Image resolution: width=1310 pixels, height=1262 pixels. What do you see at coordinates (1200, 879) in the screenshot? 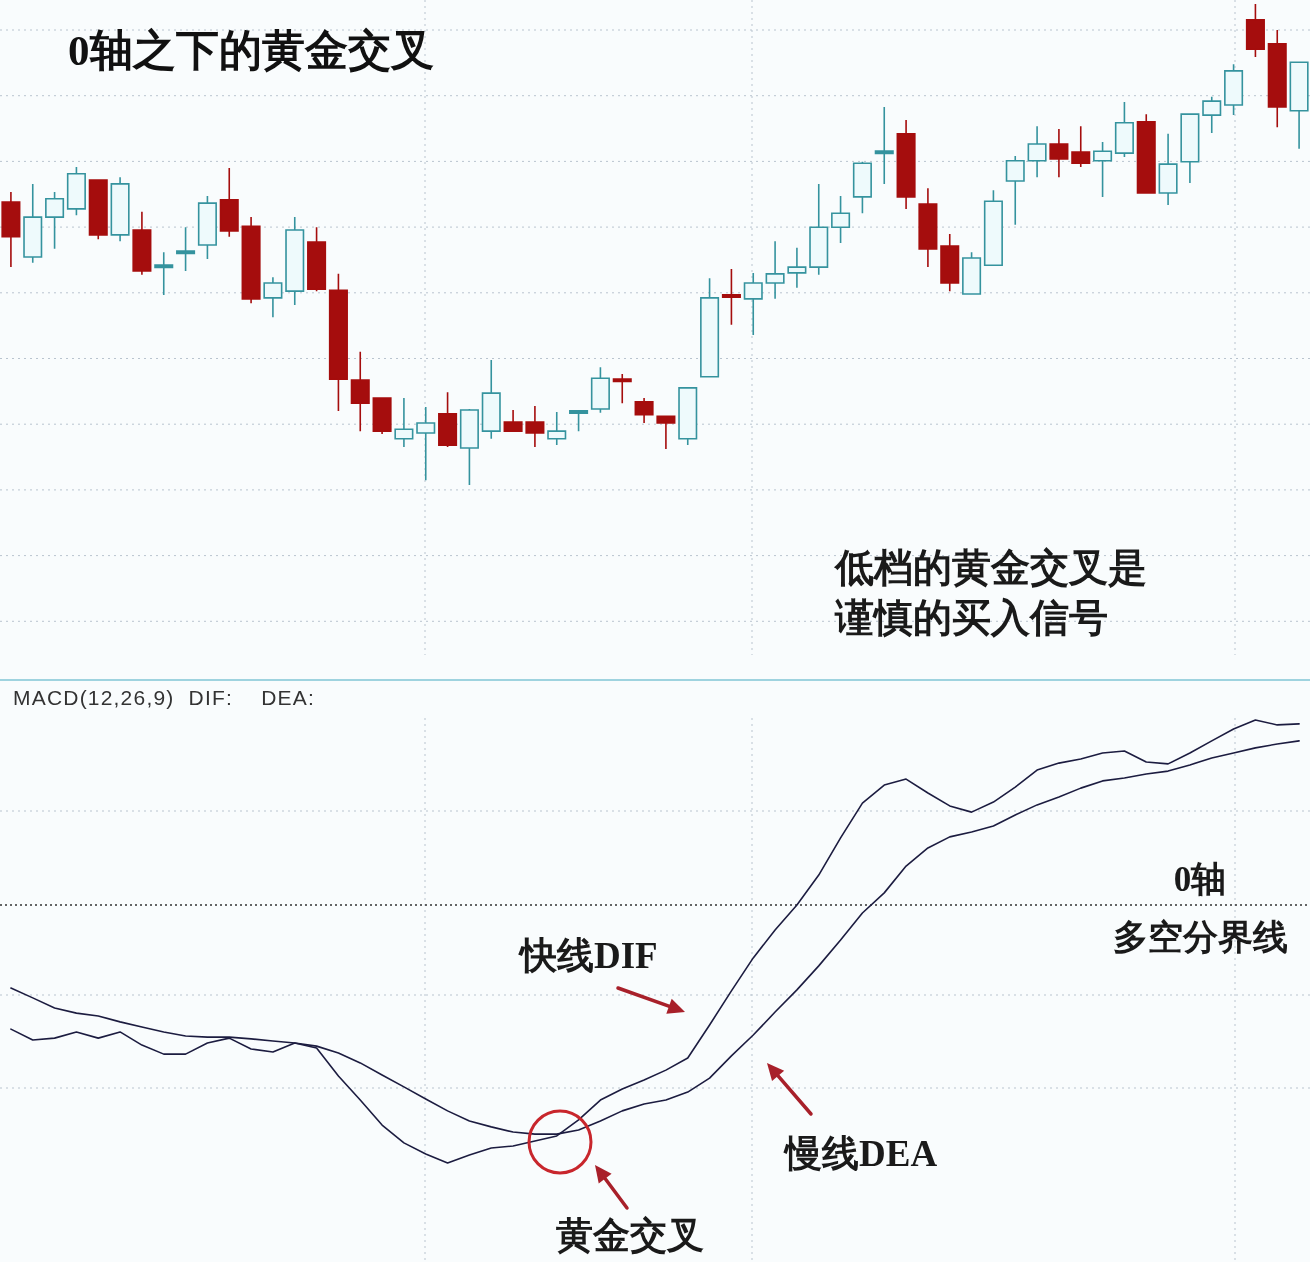
I see `ref-line-label: 0轴` at bounding box center [1200, 879].